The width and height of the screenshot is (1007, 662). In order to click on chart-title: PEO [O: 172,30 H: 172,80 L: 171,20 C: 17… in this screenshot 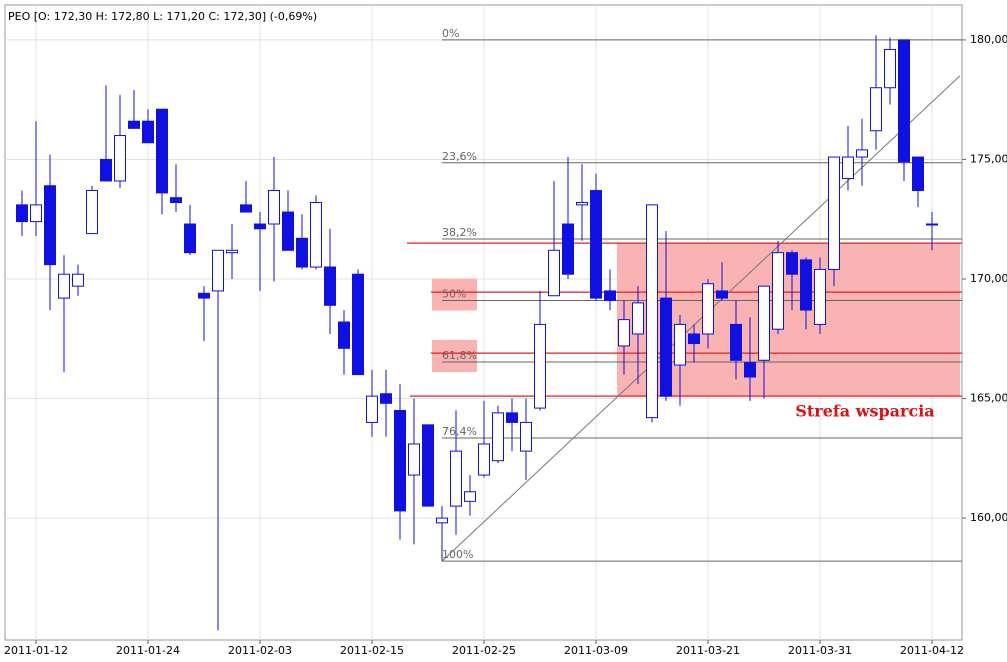, I will do `click(162, 16)`.